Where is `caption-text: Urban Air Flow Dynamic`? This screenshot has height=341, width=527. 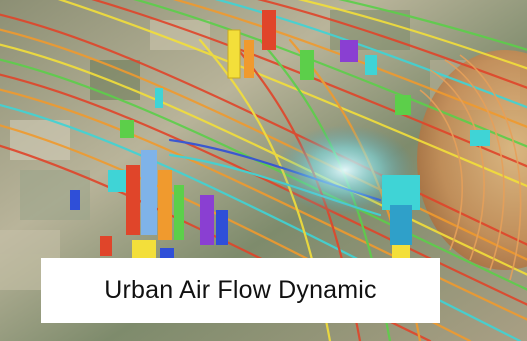
caption-text: Urban Air Flow Dynamic is located at coordinates (240, 290).